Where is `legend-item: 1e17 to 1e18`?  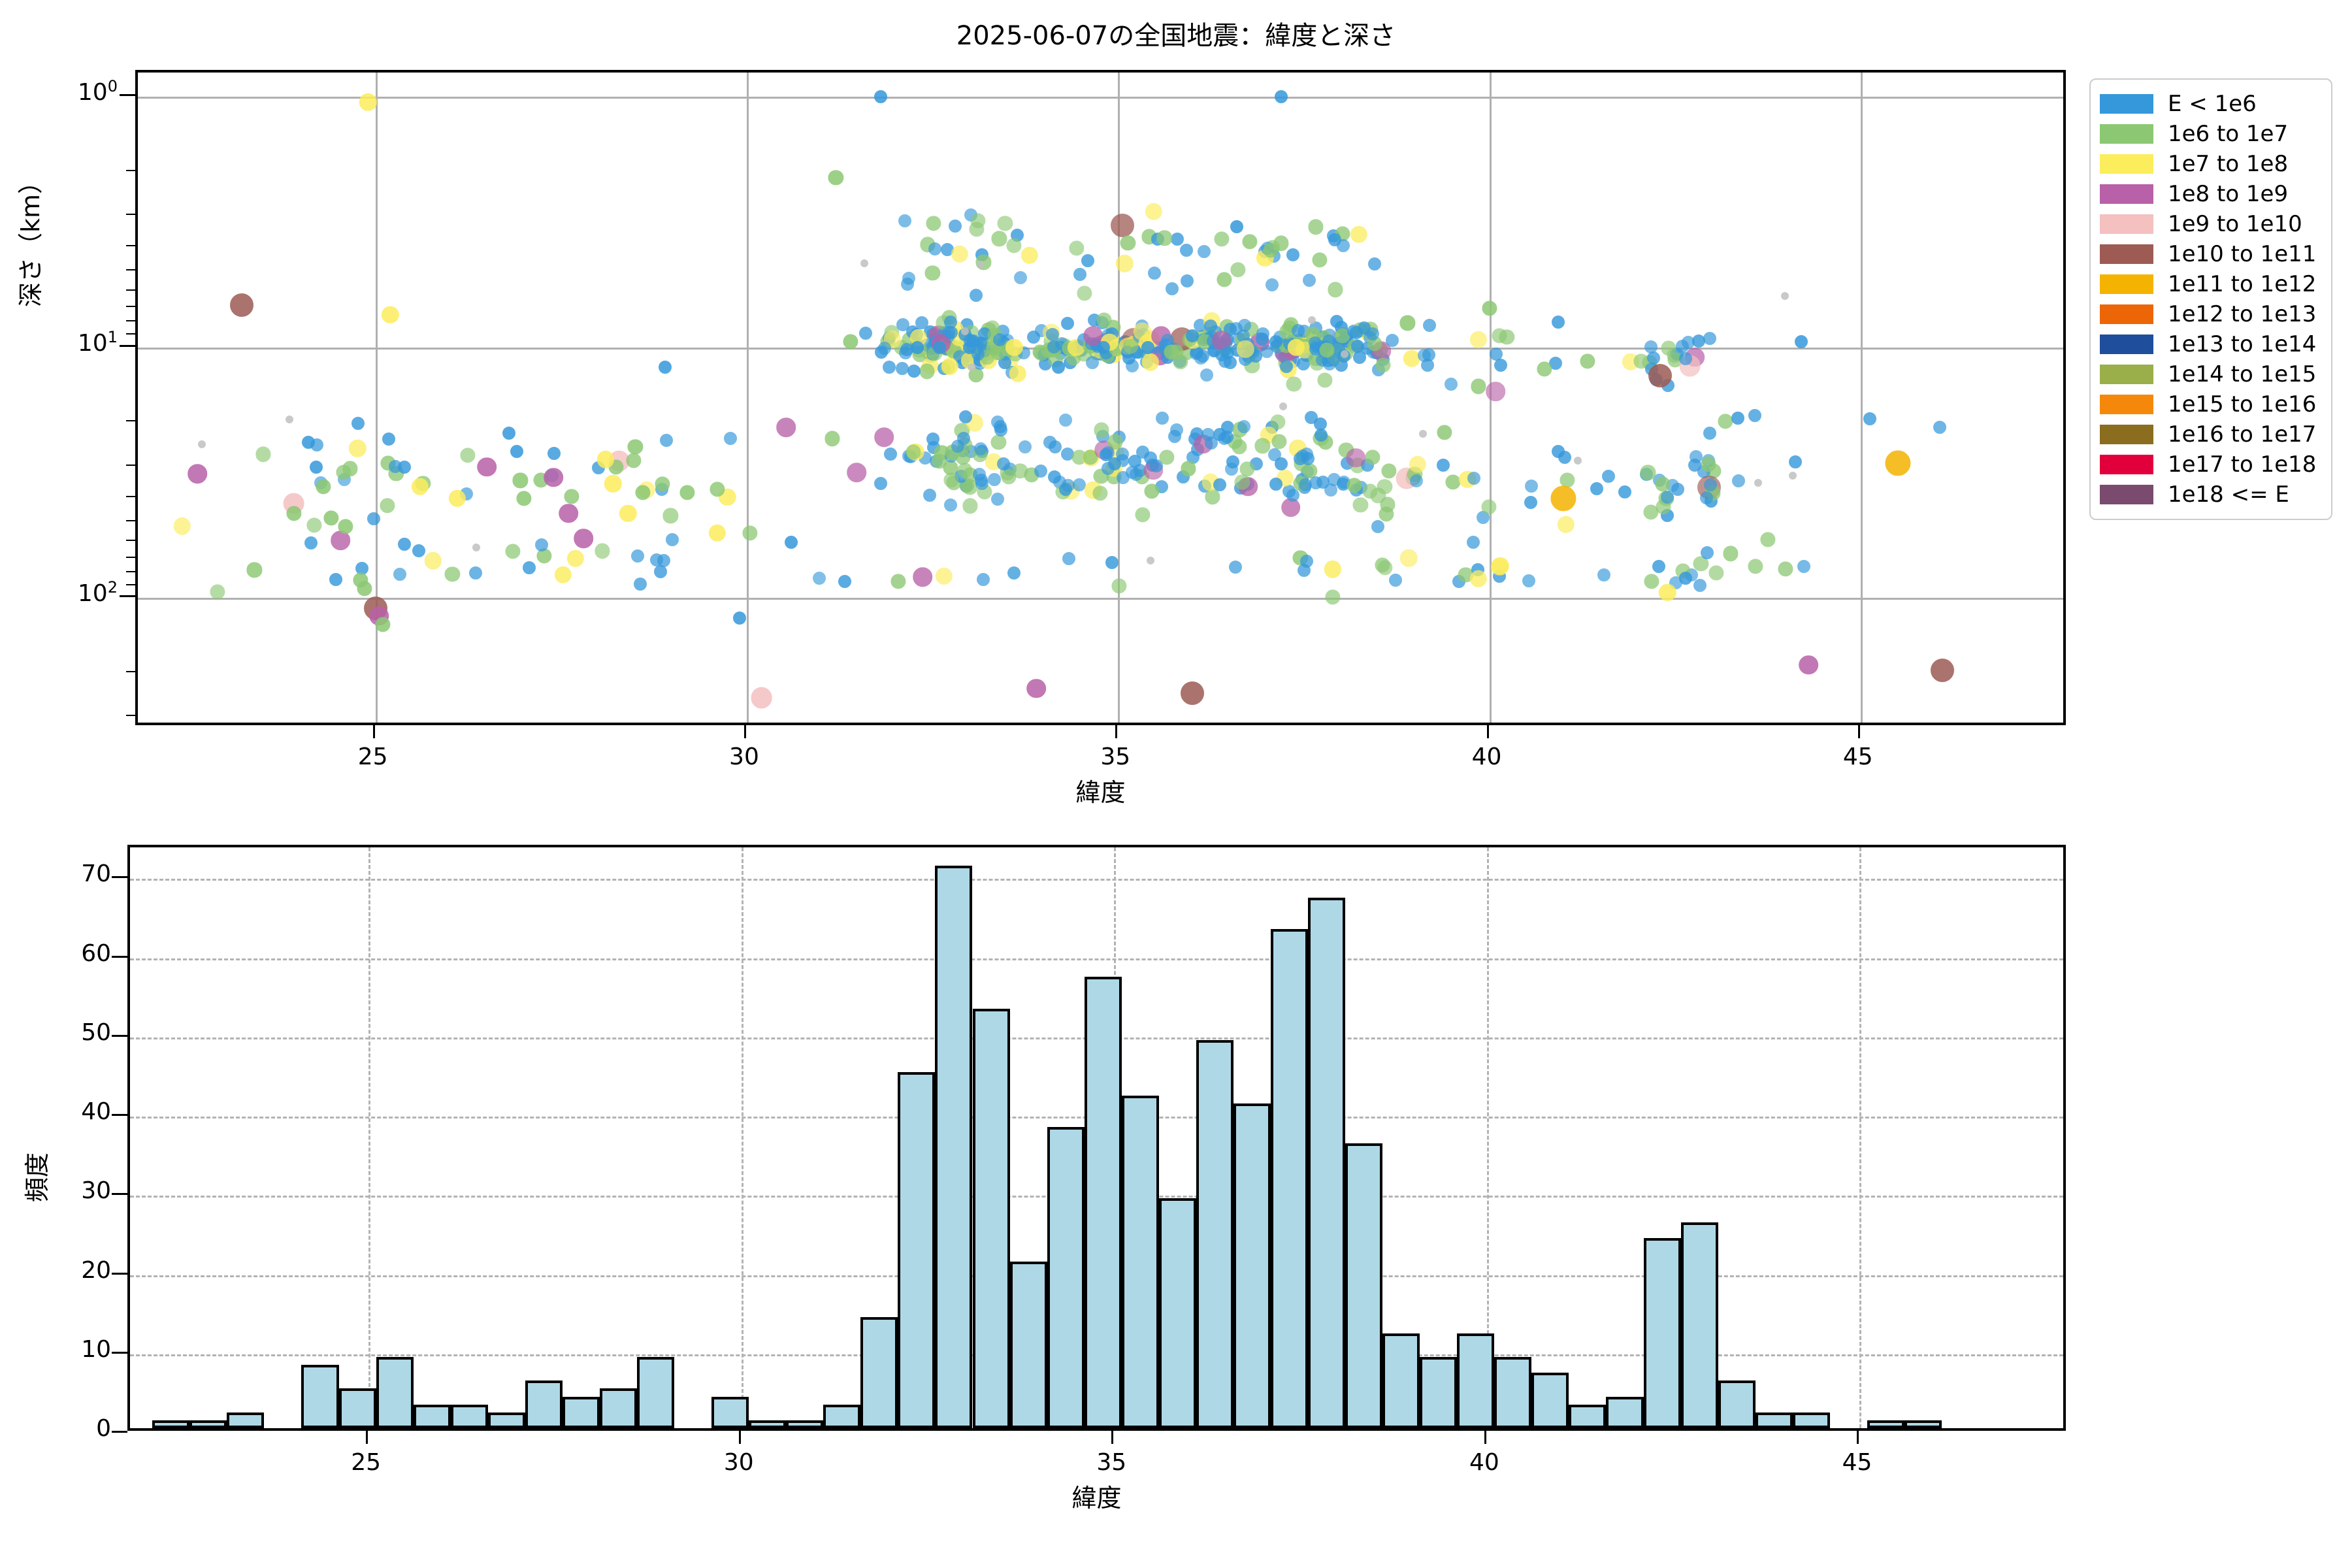
legend-item: 1e17 to 1e18 is located at coordinates (2210, 464).